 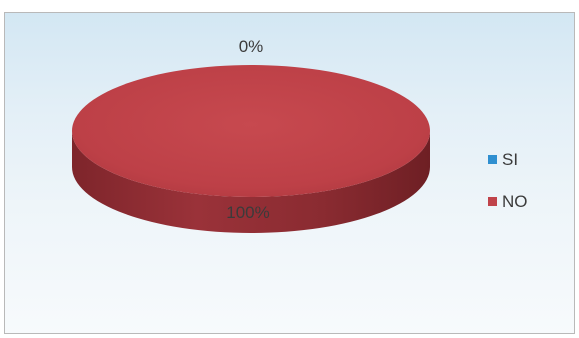 What do you see at coordinates (248, 212) in the screenshot?
I see `data-label-no: 100%` at bounding box center [248, 212].